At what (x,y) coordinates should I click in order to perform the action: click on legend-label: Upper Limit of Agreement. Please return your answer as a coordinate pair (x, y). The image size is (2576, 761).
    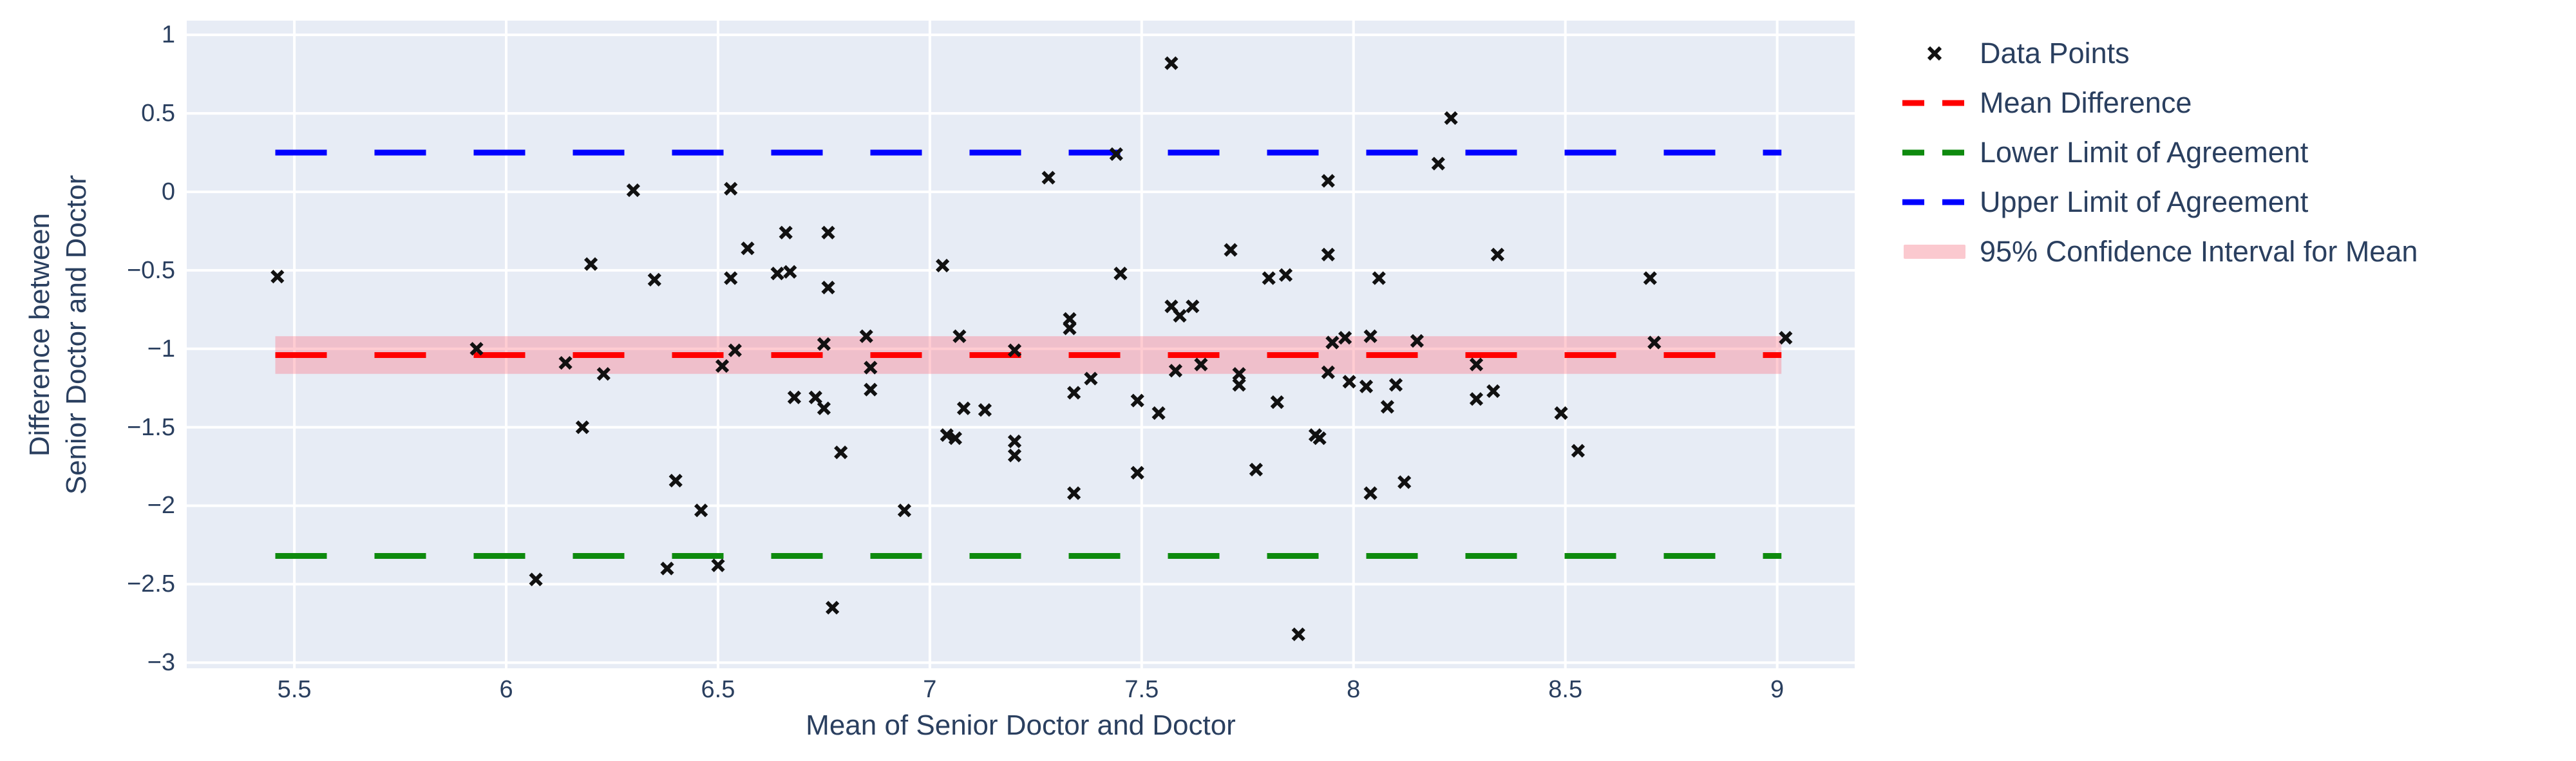
    Looking at the image, I should click on (2144, 201).